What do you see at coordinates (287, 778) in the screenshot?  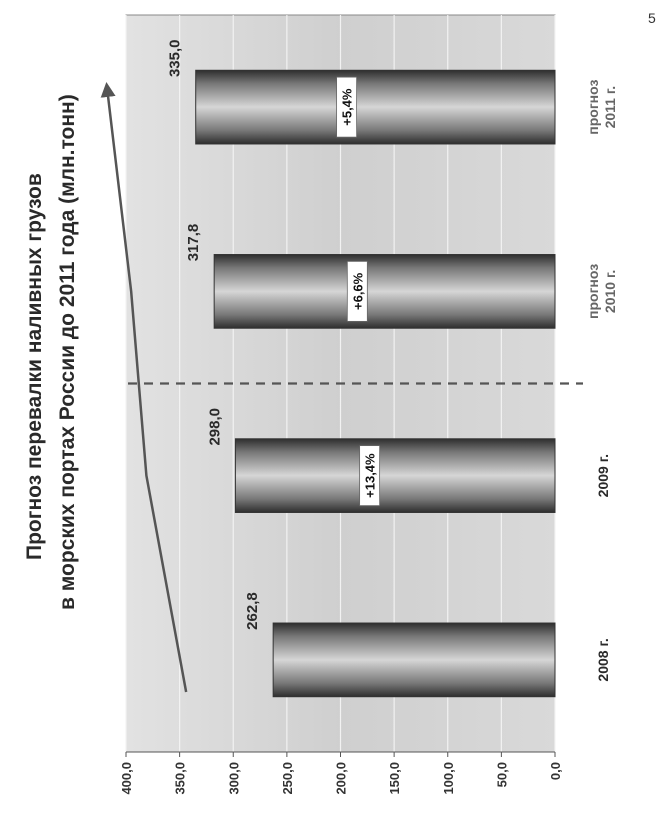 I see `value-tick-label: 250,0` at bounding box center [287, 778].